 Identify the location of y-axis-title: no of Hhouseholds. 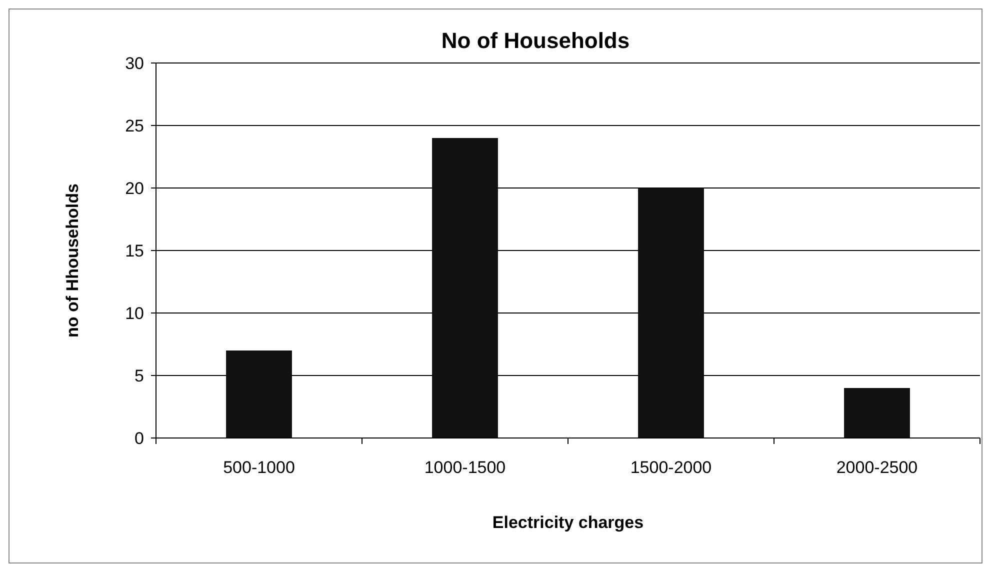
(72, 261).